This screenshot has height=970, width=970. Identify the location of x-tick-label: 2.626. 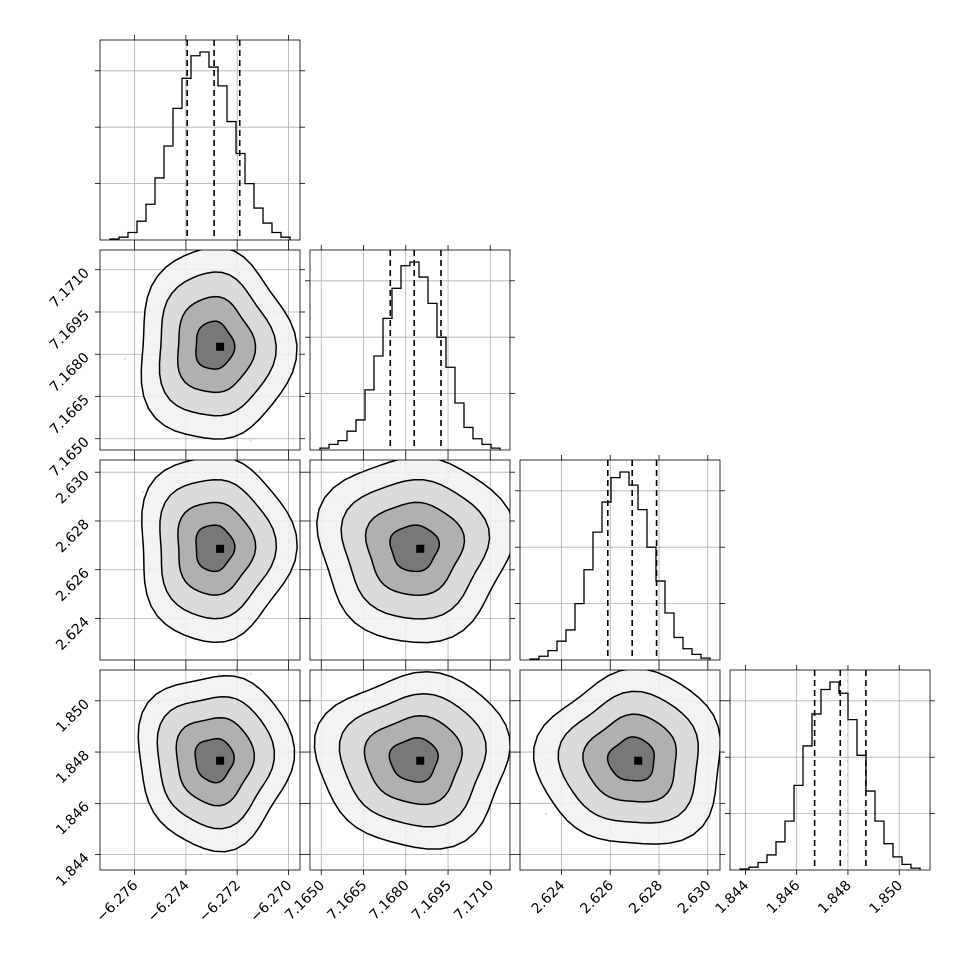
(597, 897).